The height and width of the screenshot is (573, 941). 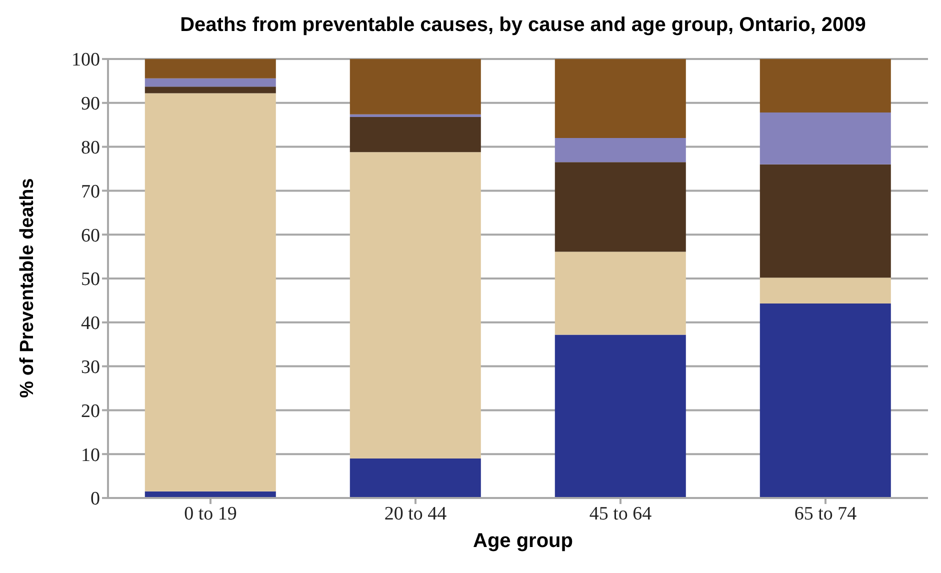 I want to click on x-tick-label: 65 to 74, so click(x=826, y=513).